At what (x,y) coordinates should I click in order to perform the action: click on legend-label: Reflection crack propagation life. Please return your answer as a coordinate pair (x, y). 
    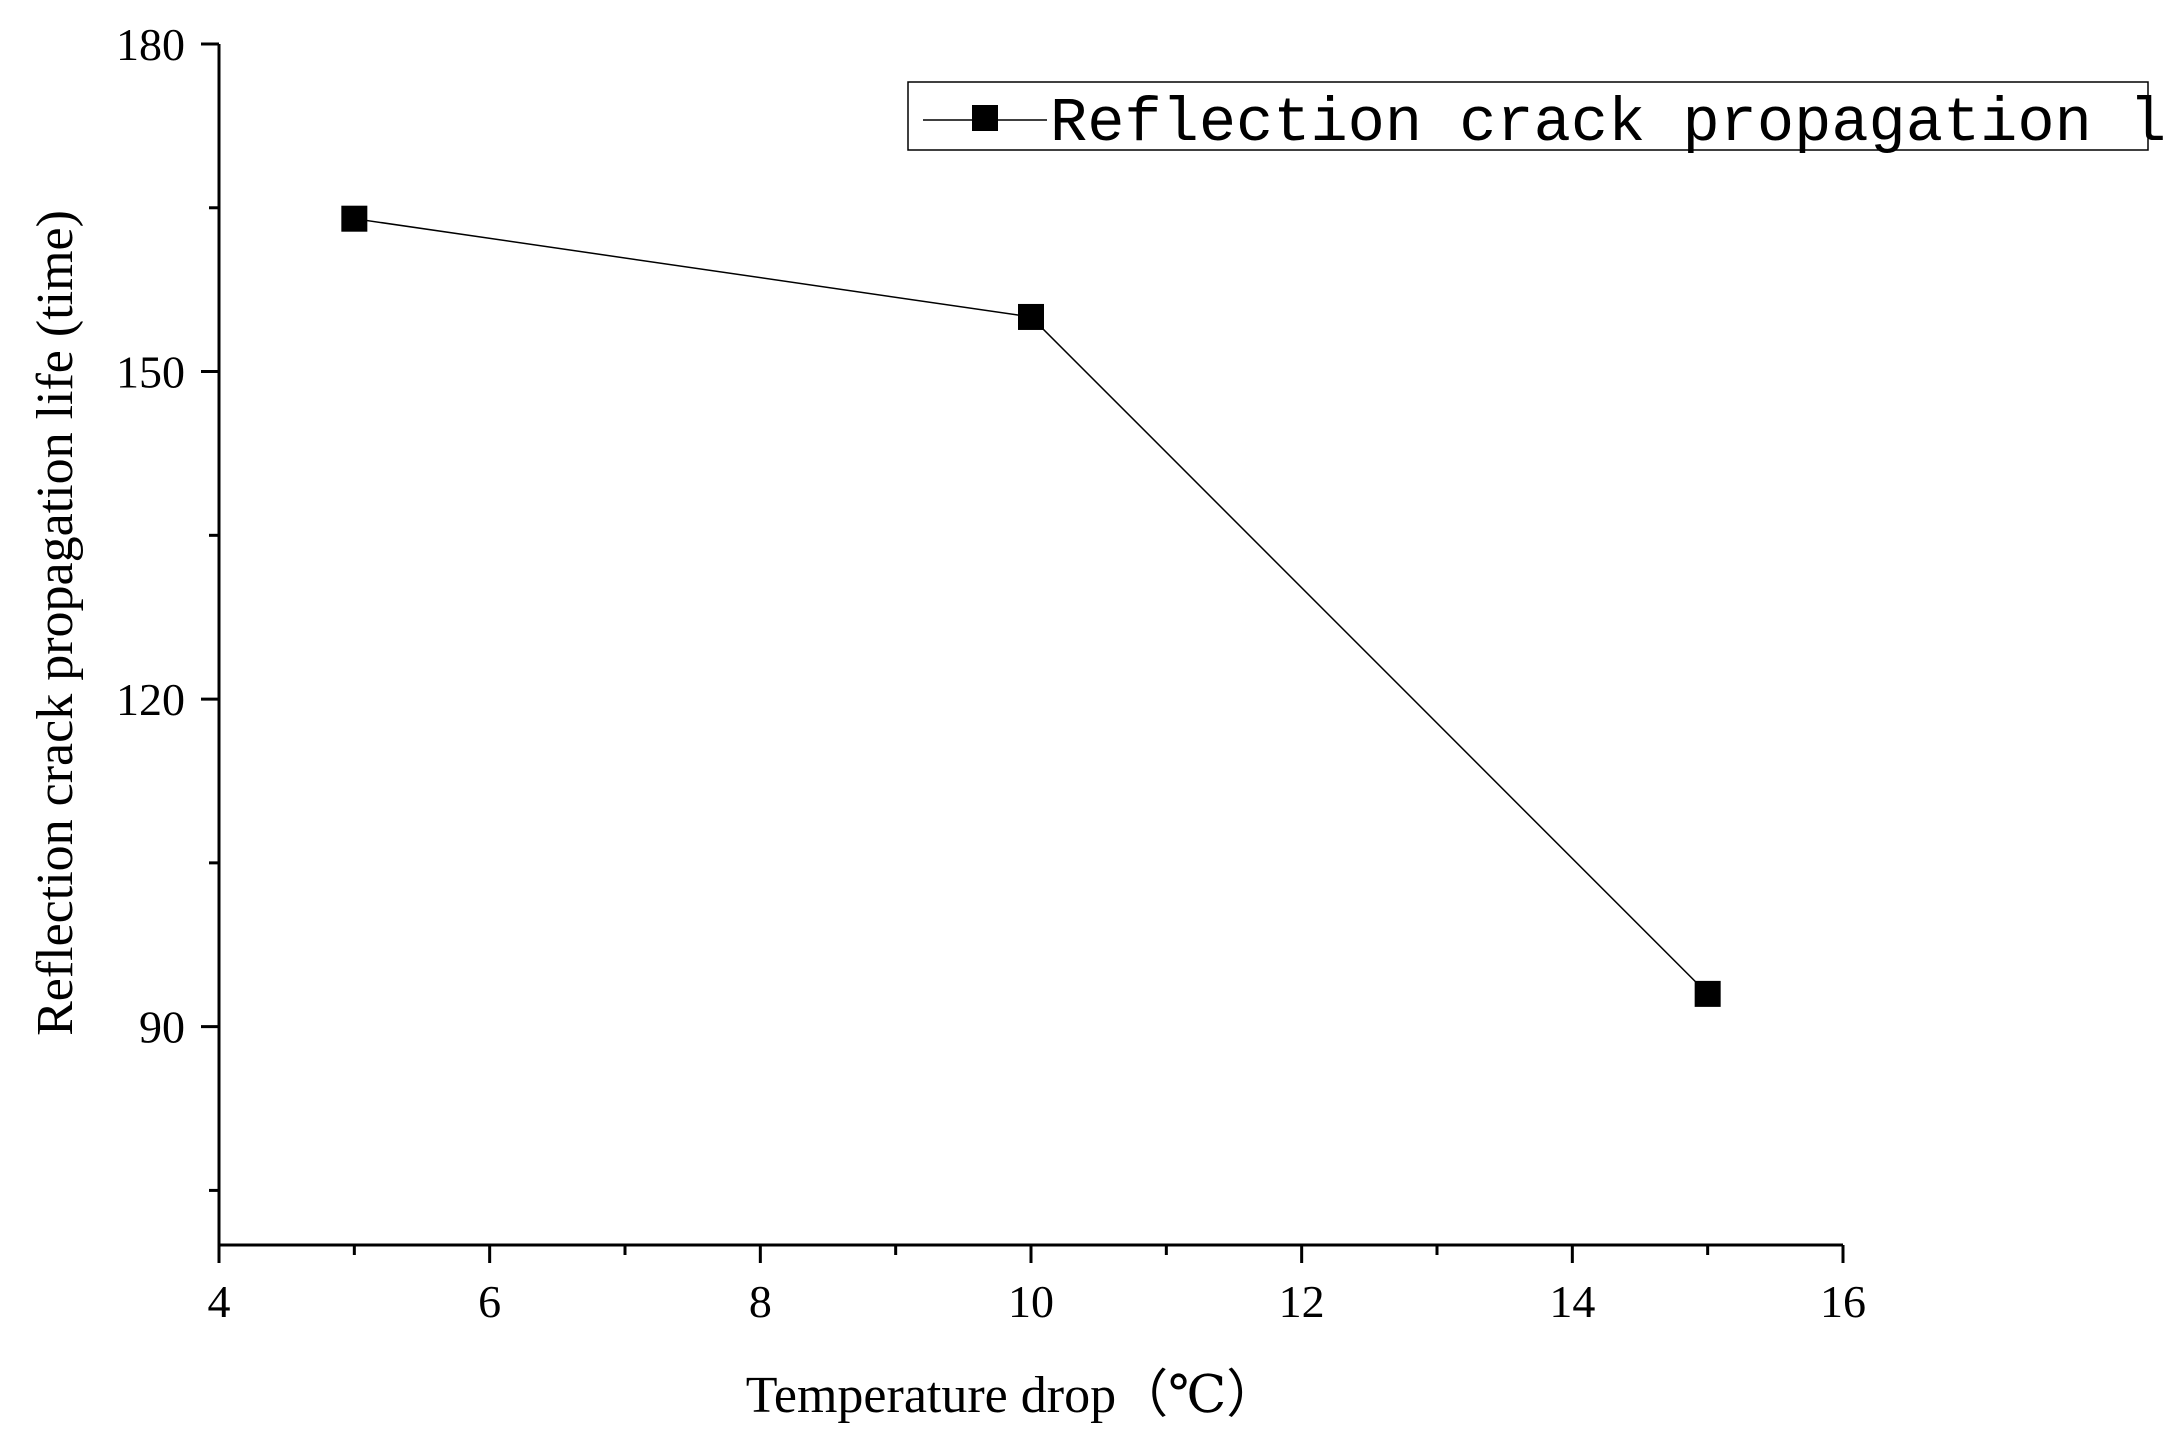
    Looking at the image, I should click on (1608, 123).